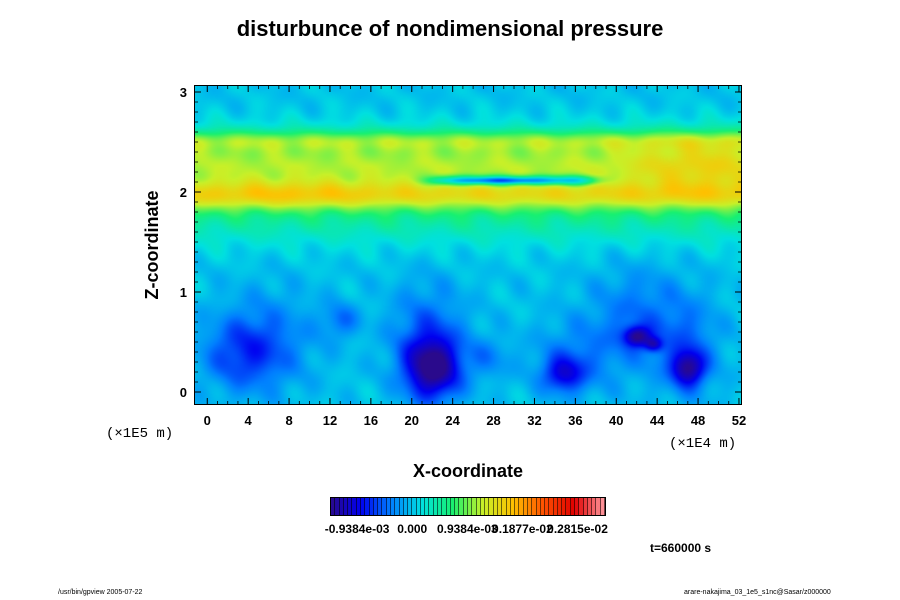  What do you see at coordinates (657, 420) in the screenshot?
I see `x-tick-label: 44` at bounding box center [657, 420].